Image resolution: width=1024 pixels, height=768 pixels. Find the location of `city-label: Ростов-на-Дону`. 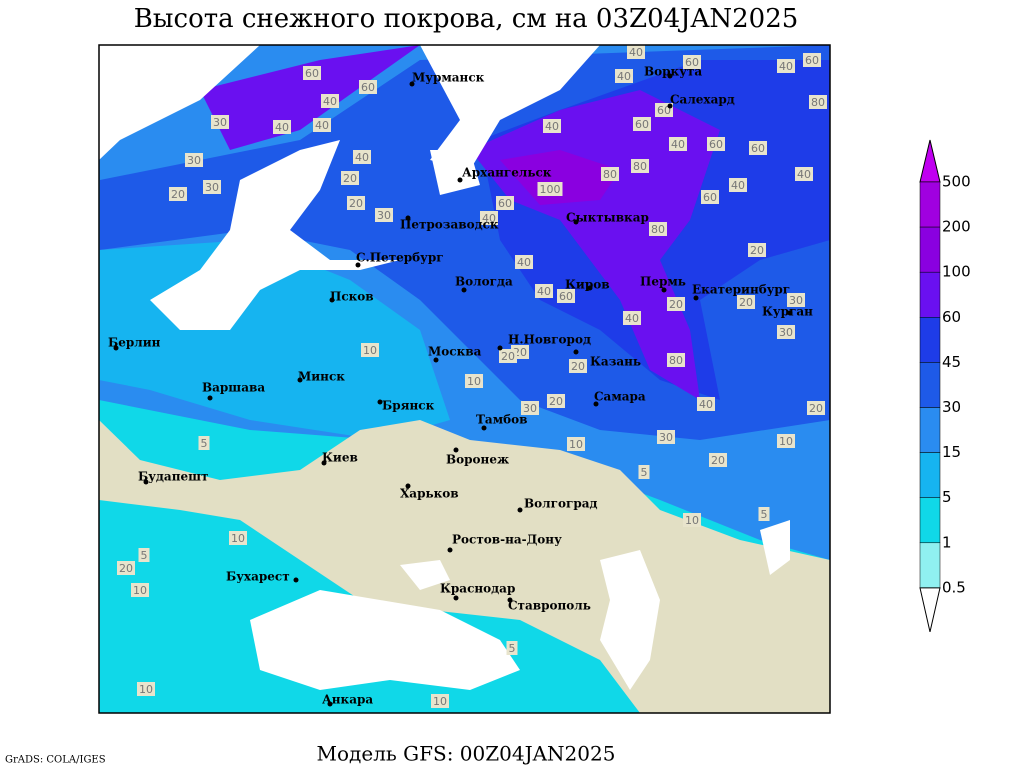

city-label: Ростов-на-Дону is located at coordinates (507, 540).